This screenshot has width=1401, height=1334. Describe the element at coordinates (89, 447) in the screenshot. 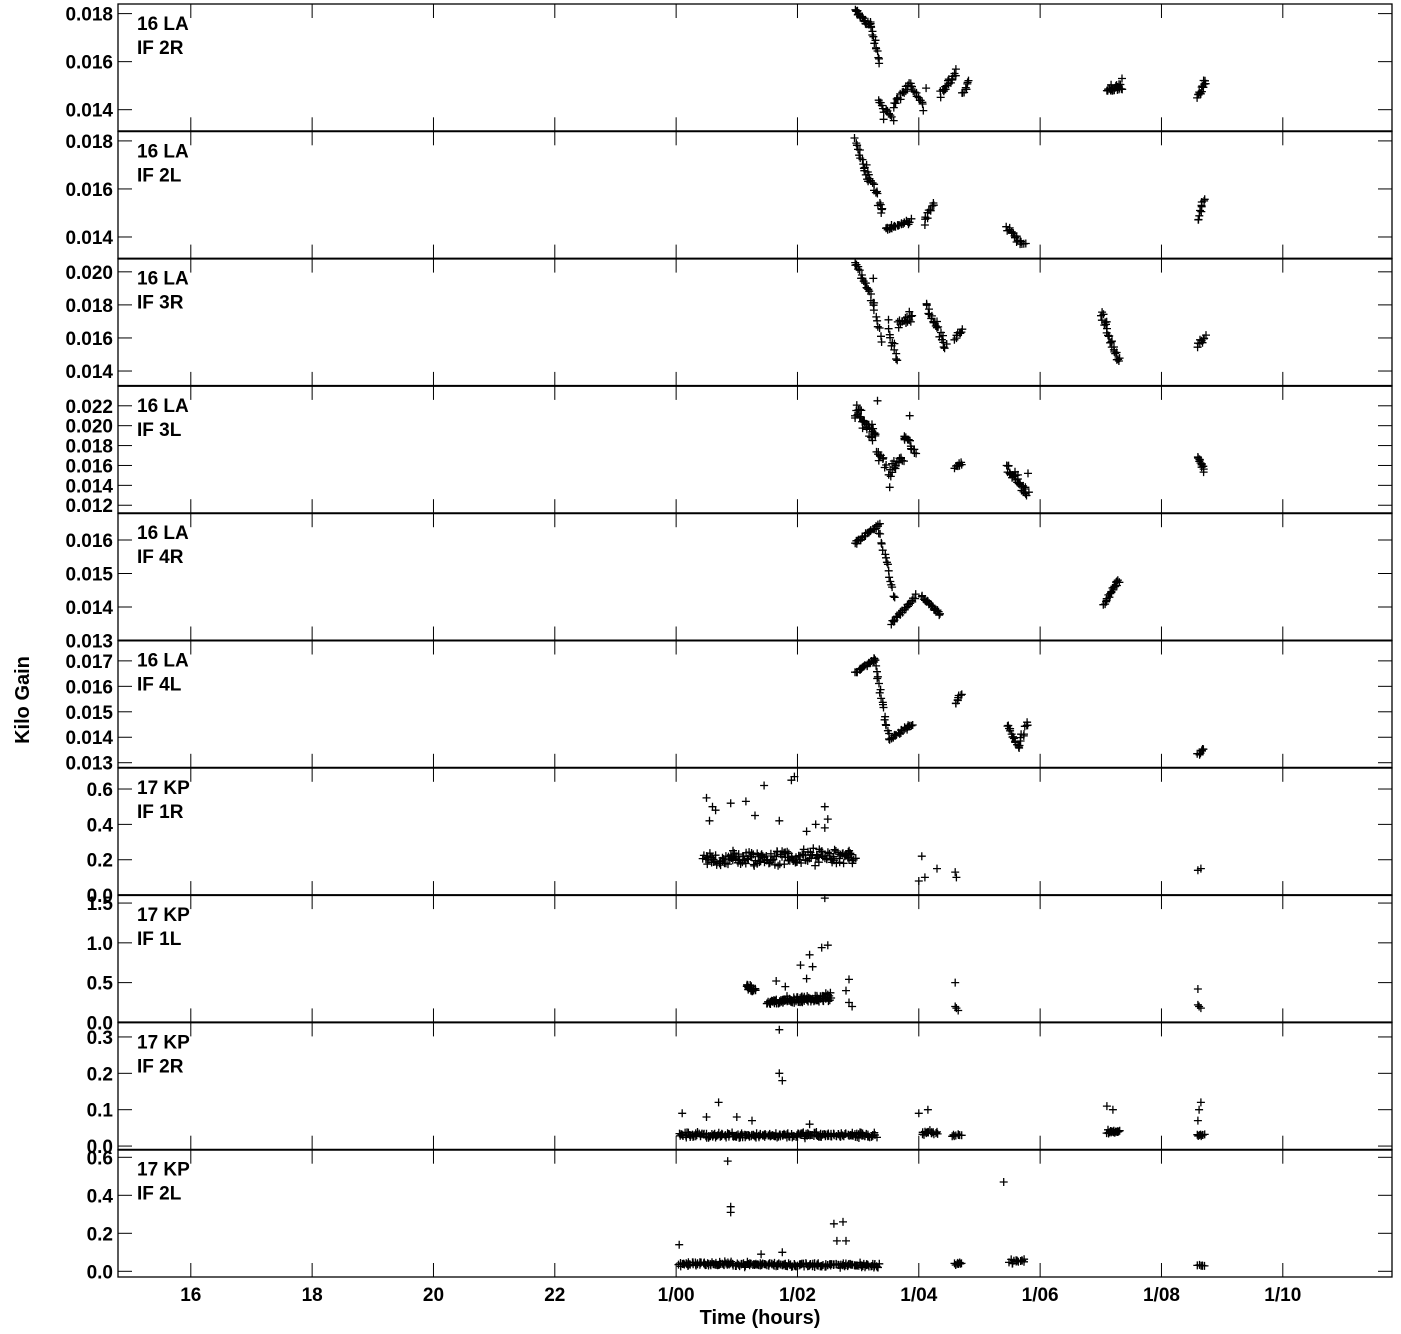

I see `y-tick-label: 0.018` at that location.